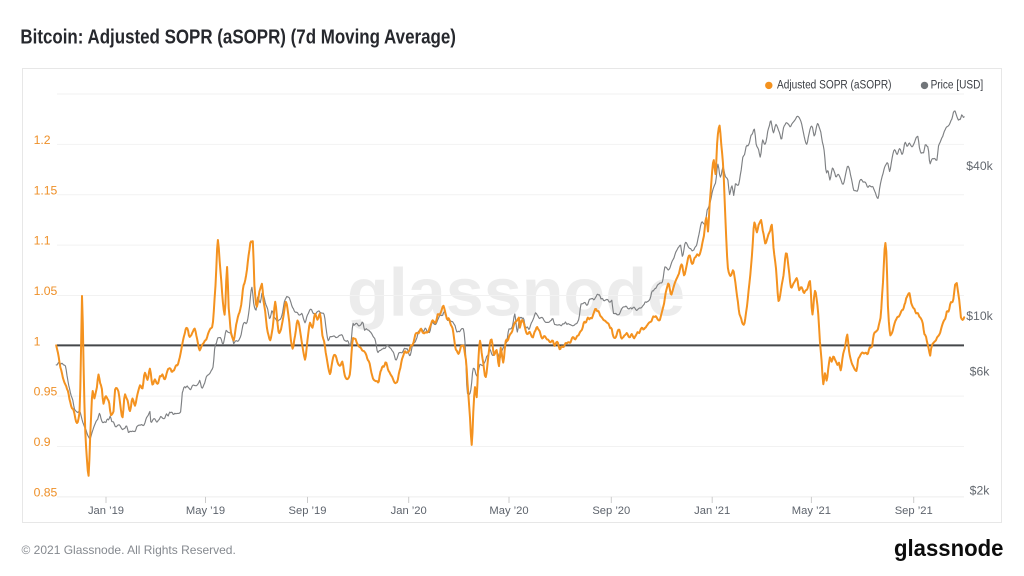 This screenshot has width=1024, height=576. Describe the element at coordinates (712, 511) in the screenshot. I see `svg-text: Jan ’21` at that location.